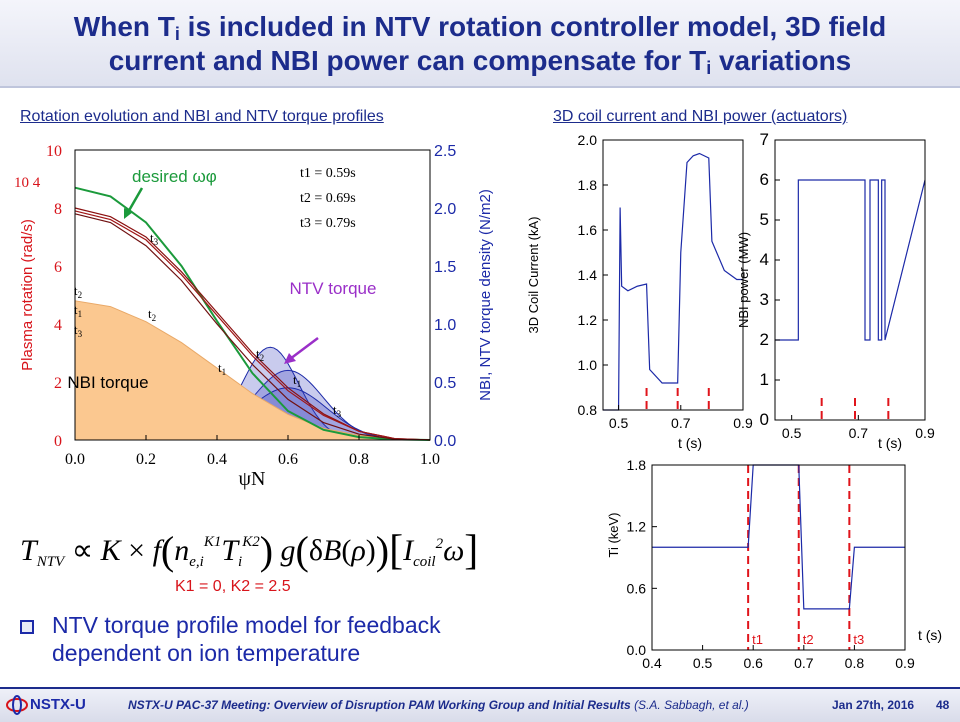 The image size is (960, 722). I want to click on footer-authors: (S.A. Sabbagh, et al.), so click(691, 705).